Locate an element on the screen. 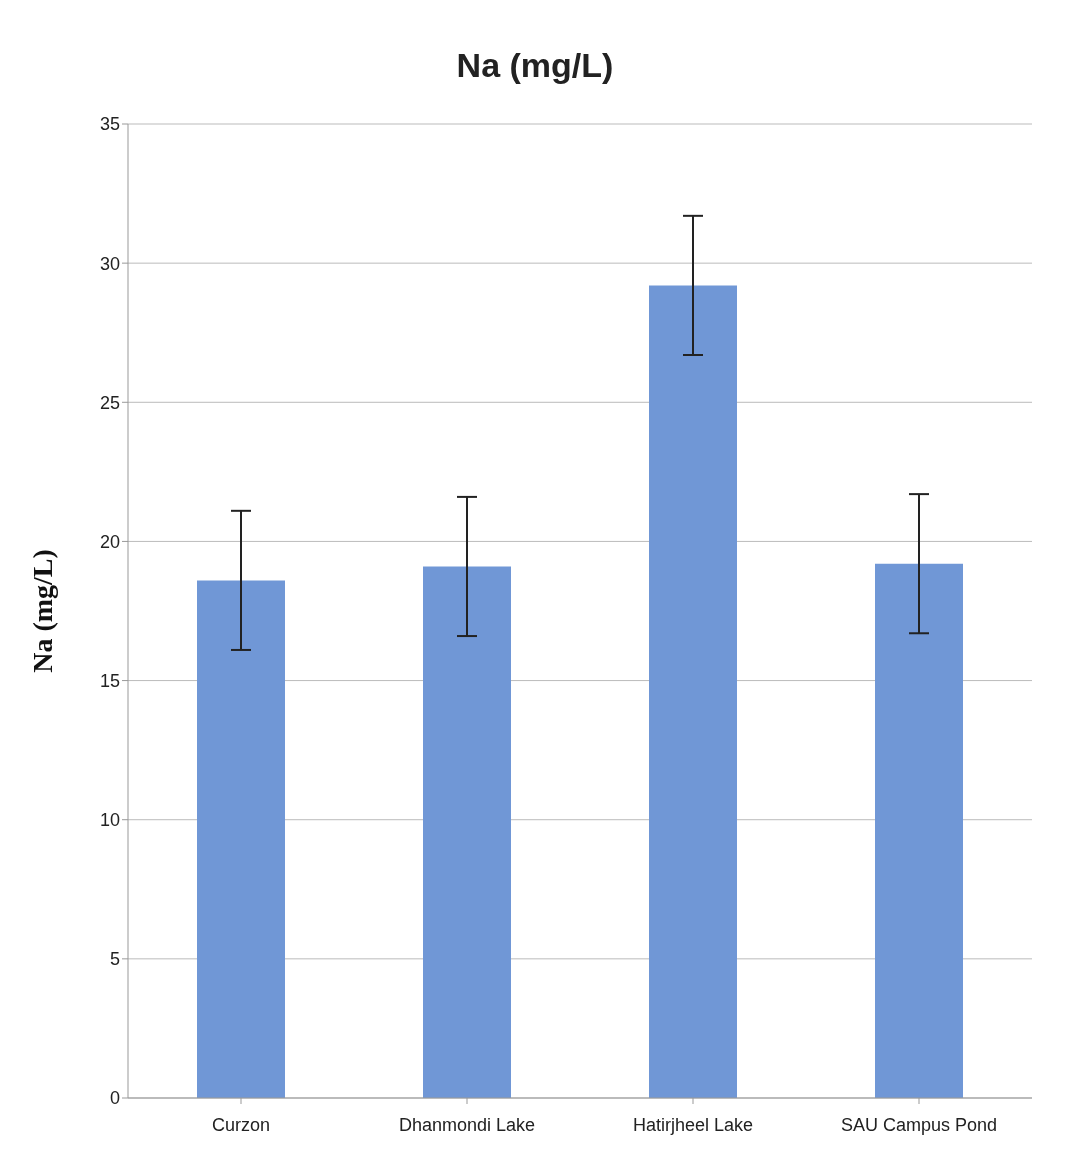 This screenshot has height=1176, width=1070. y-tick-label: 10 is located at coordinates (109, 820).